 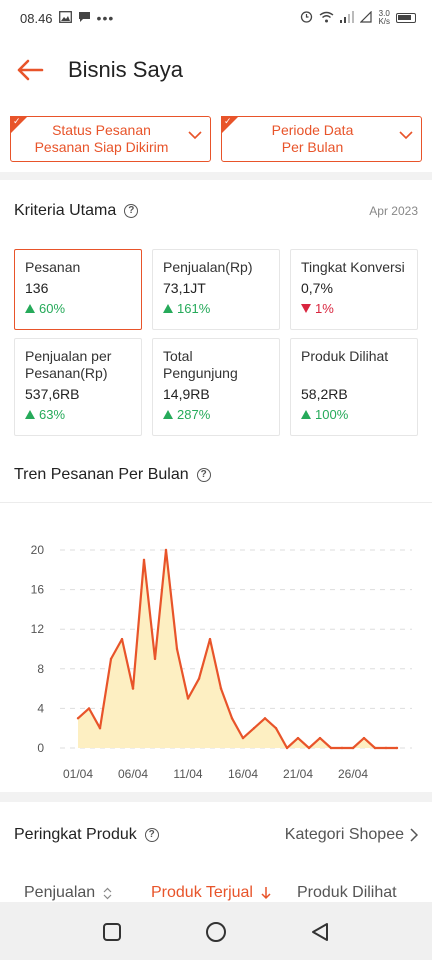 What do you see at coordinates (78, 414) in the screenshot?
I see `metric-change: 63%` at bounding box center [78, 414].